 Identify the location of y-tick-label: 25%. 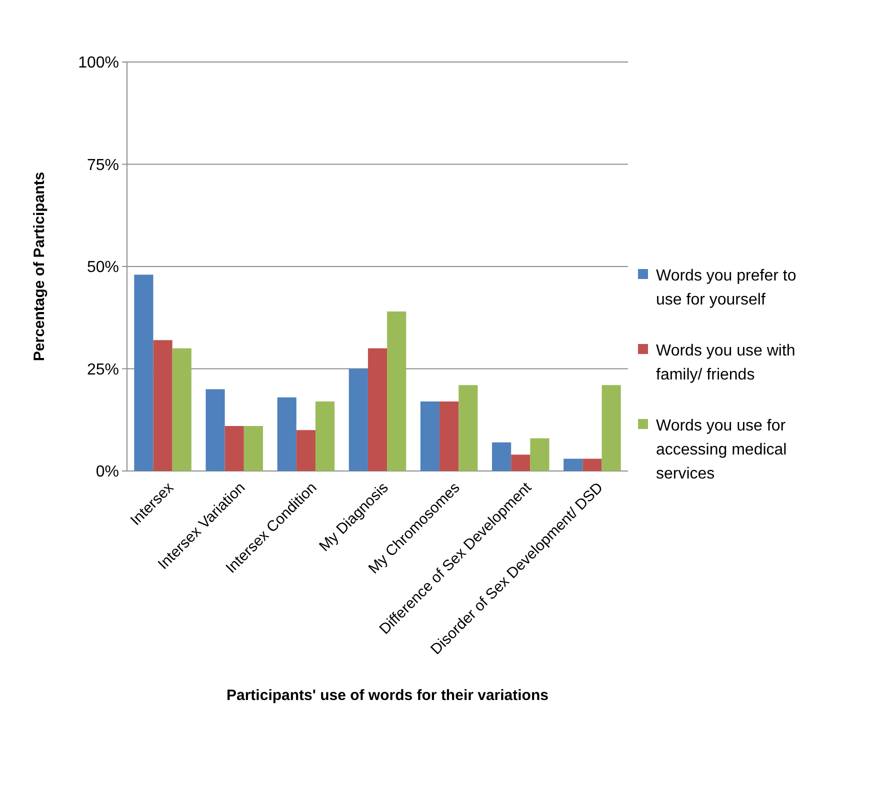
(102, 369).